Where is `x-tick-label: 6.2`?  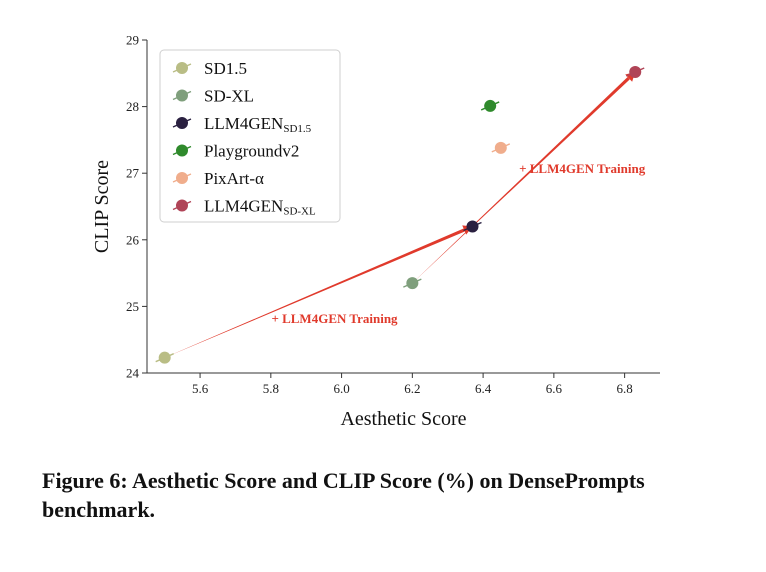
x-tick-label: 6.2 is located at coordinates (412, 388).